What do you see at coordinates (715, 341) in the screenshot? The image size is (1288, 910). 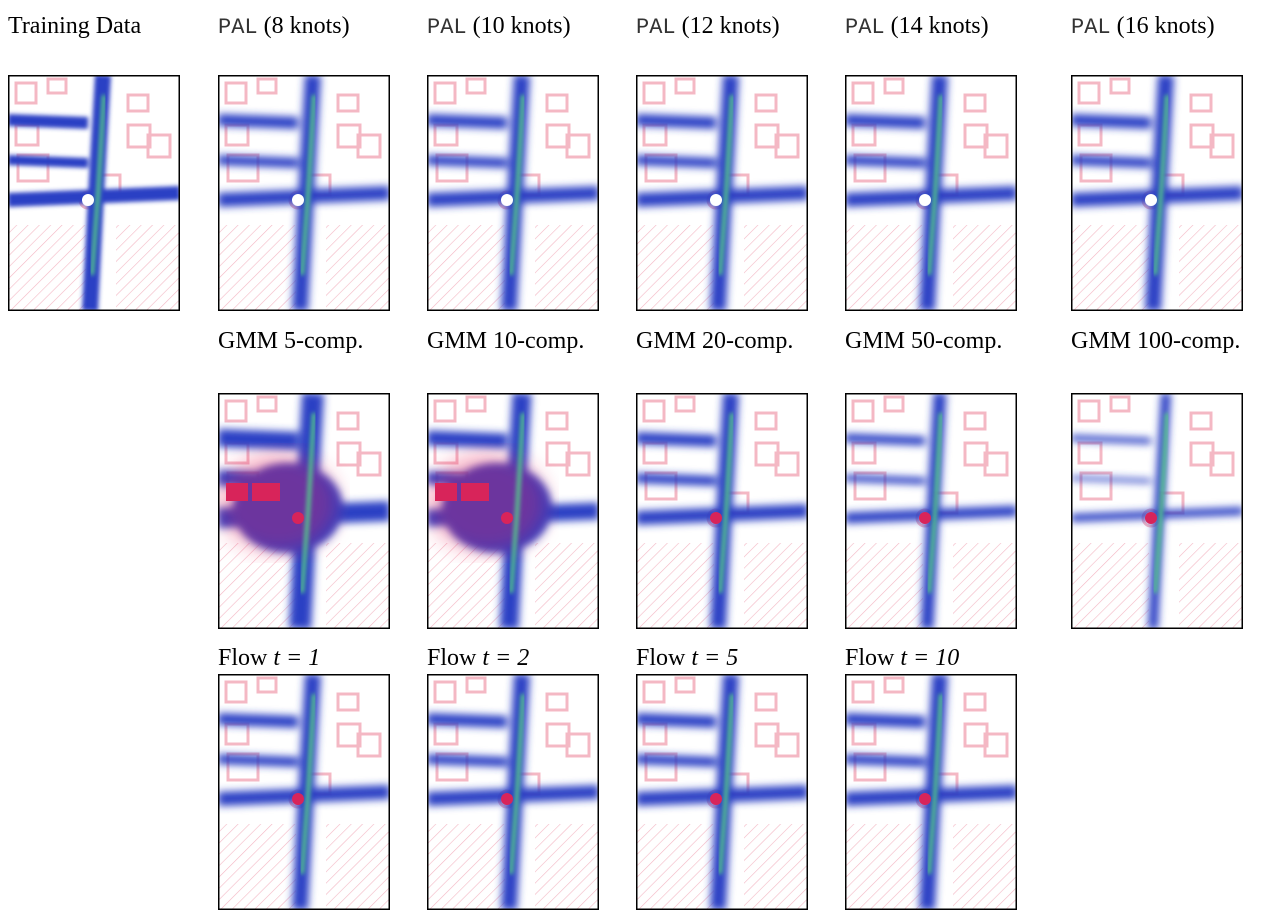 I see `caption-part: GMM 20-comp.` at bounding box center [715, 341].